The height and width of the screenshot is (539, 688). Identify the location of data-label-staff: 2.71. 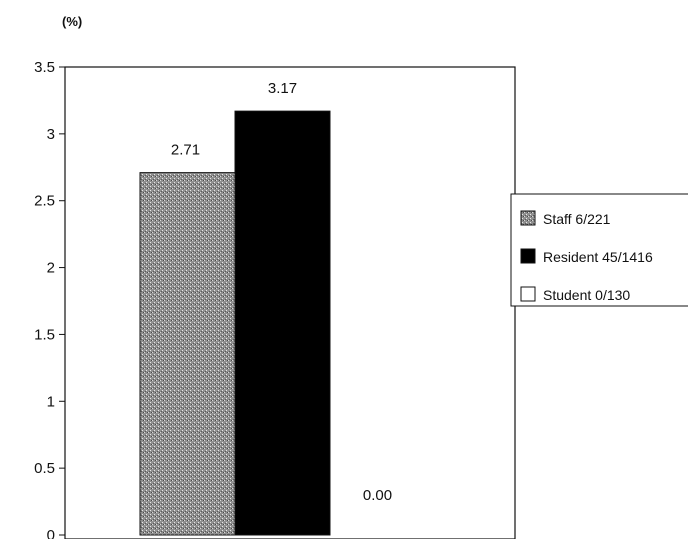
(185, 150).